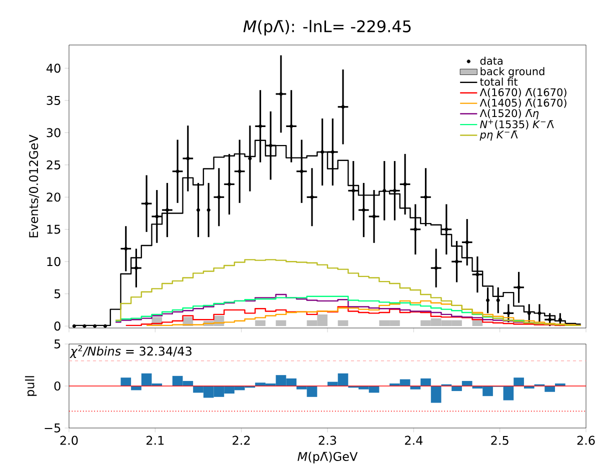  I want to click on y-tick-label: 25, so click(53, 165).